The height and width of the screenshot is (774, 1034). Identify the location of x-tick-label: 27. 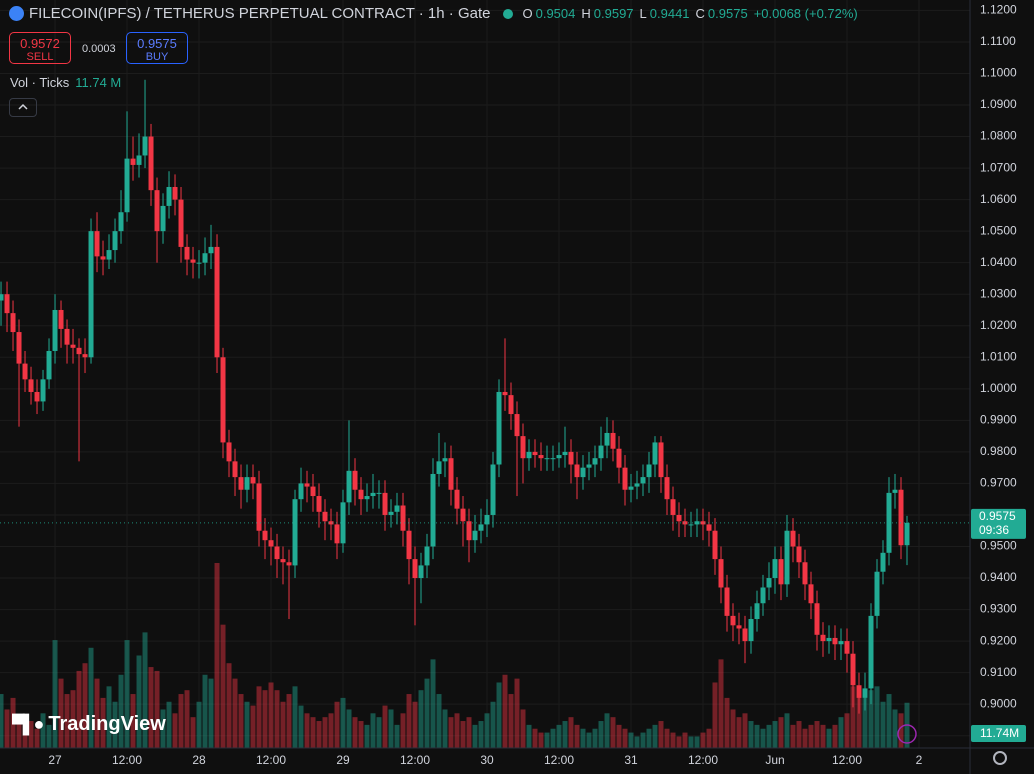
(55, 760).